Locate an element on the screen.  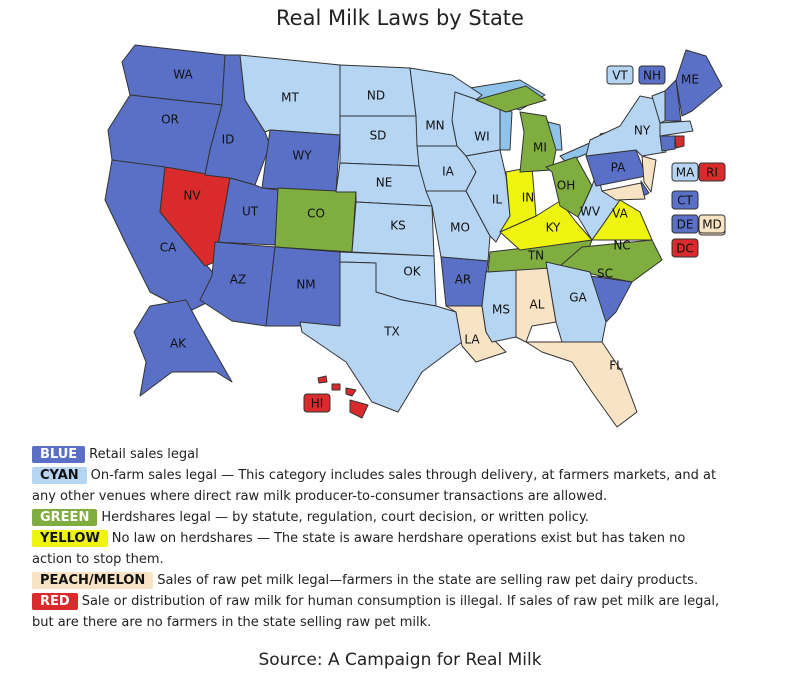
state-label: IL is located at coordinates (497, 200).